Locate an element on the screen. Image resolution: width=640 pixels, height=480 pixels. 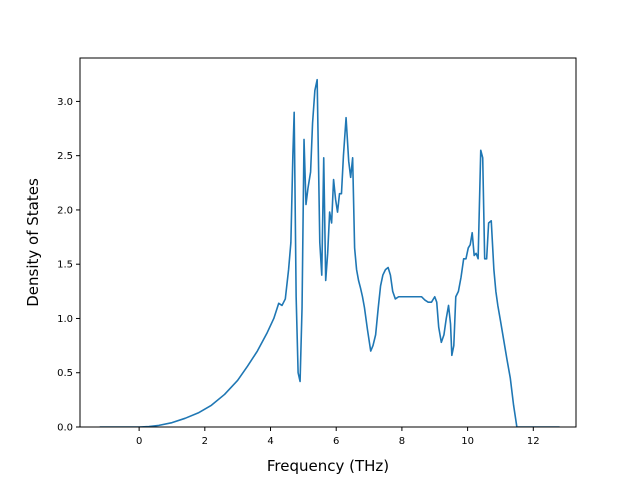
x-tick-label: 10 is located at coordinates (467, 441).